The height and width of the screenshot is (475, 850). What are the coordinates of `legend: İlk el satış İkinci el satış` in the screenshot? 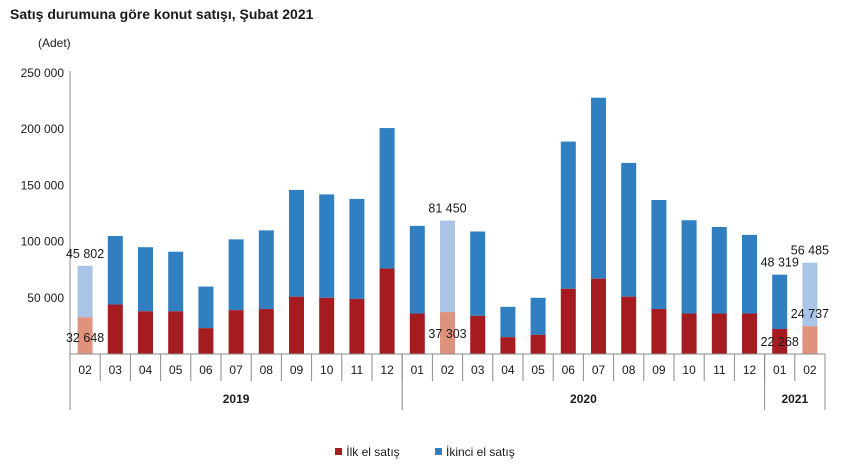 It's located at (425, 451).